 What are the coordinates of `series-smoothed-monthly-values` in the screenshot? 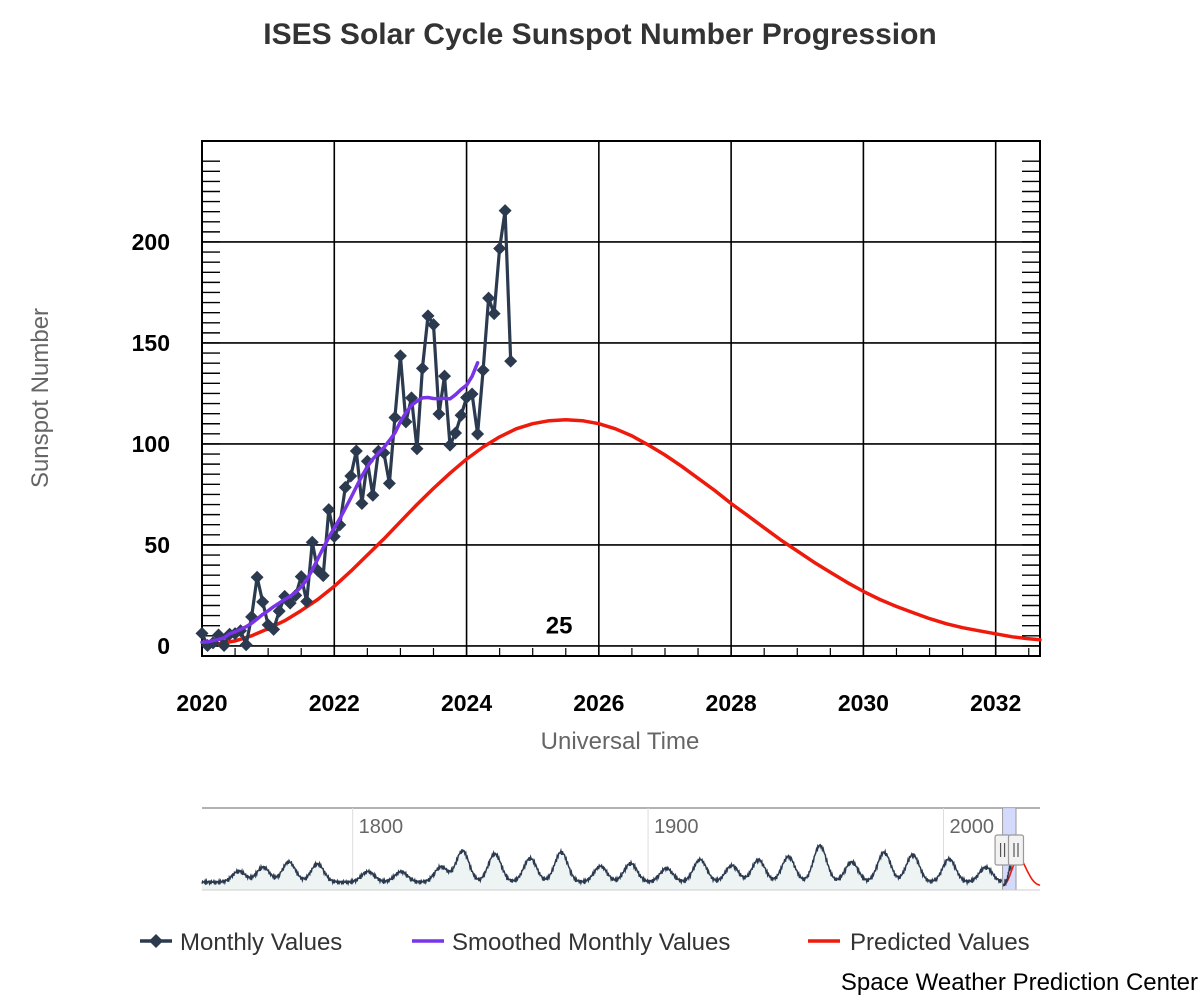 It's located at (340, 503).